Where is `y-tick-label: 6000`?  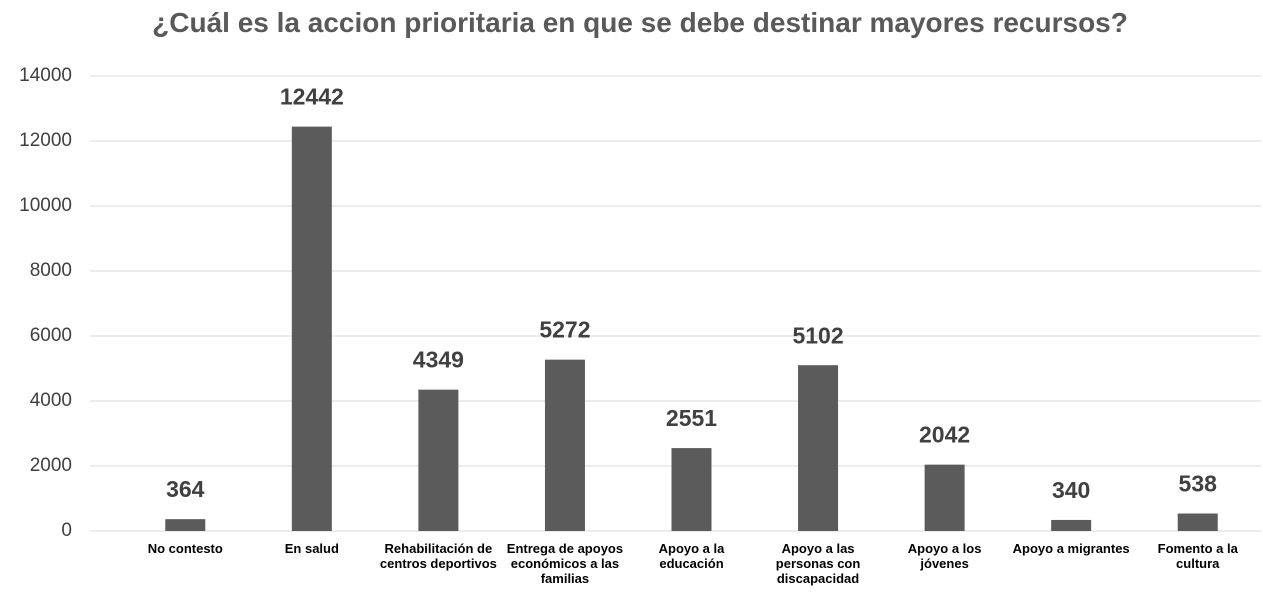 y-tick-label: 6000 is located at coordinates (51, 335).